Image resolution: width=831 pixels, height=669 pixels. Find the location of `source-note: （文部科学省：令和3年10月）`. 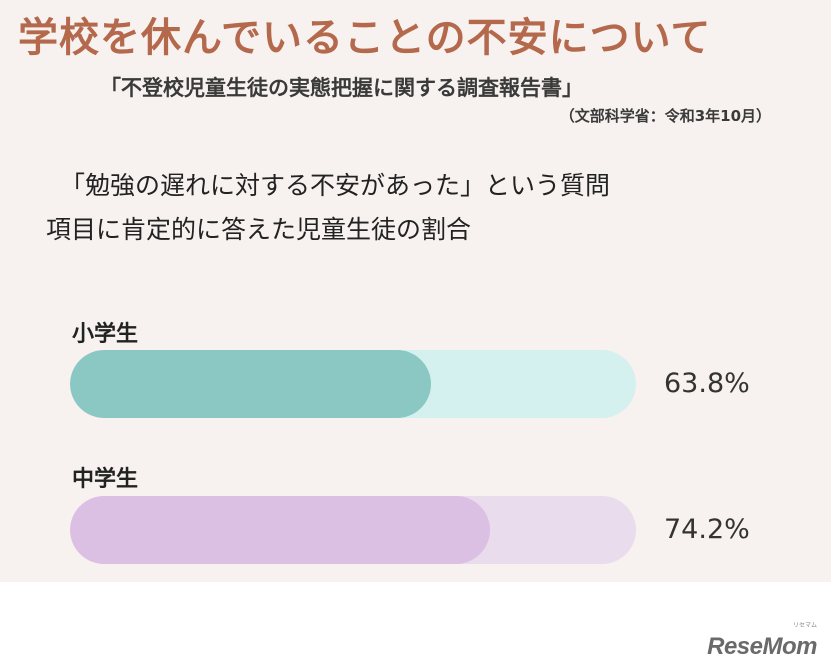

source-note: （文部科学省：令和3年10月） is located at coordinates (665, 116).